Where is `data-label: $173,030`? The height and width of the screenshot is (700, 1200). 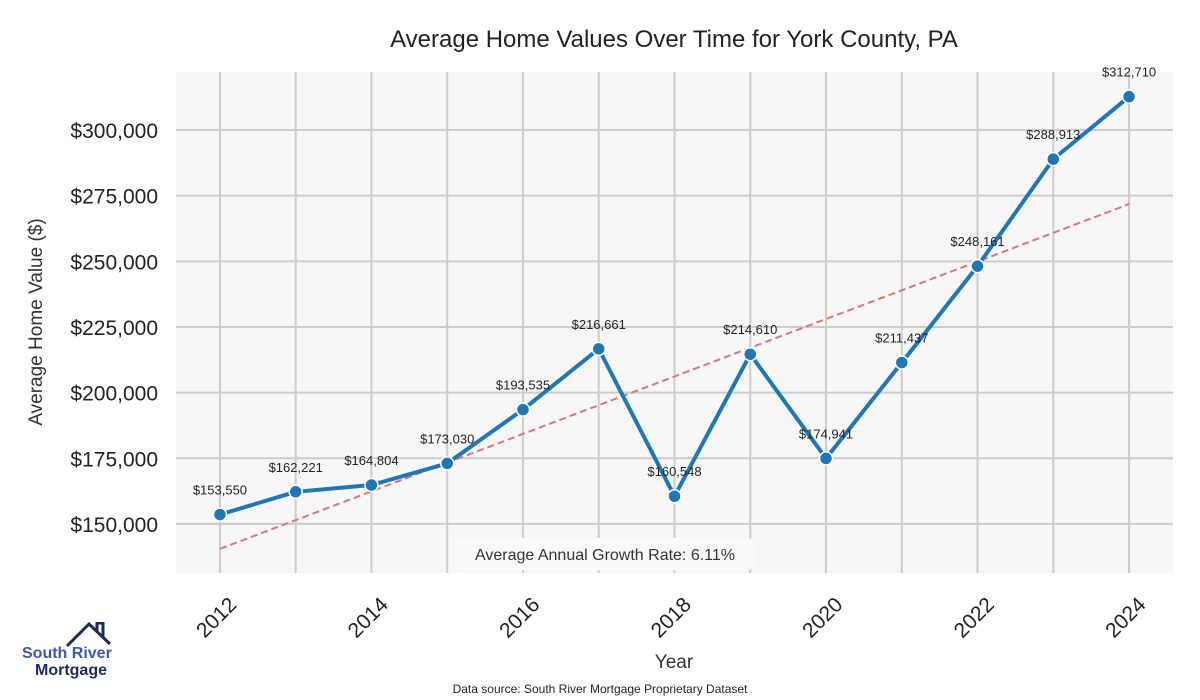
data-label: $173,030 is located at coordinates (447, 438).